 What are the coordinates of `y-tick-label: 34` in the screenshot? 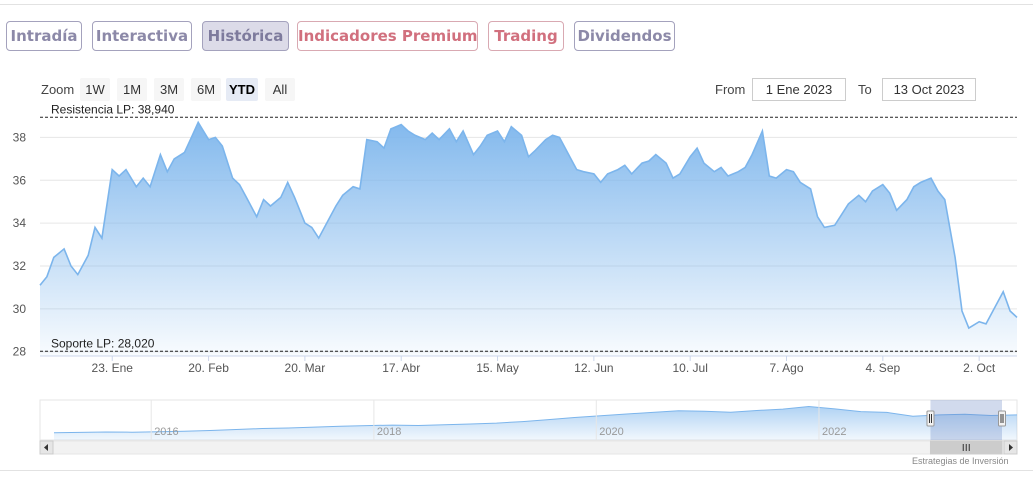 It's located at (20, 223).